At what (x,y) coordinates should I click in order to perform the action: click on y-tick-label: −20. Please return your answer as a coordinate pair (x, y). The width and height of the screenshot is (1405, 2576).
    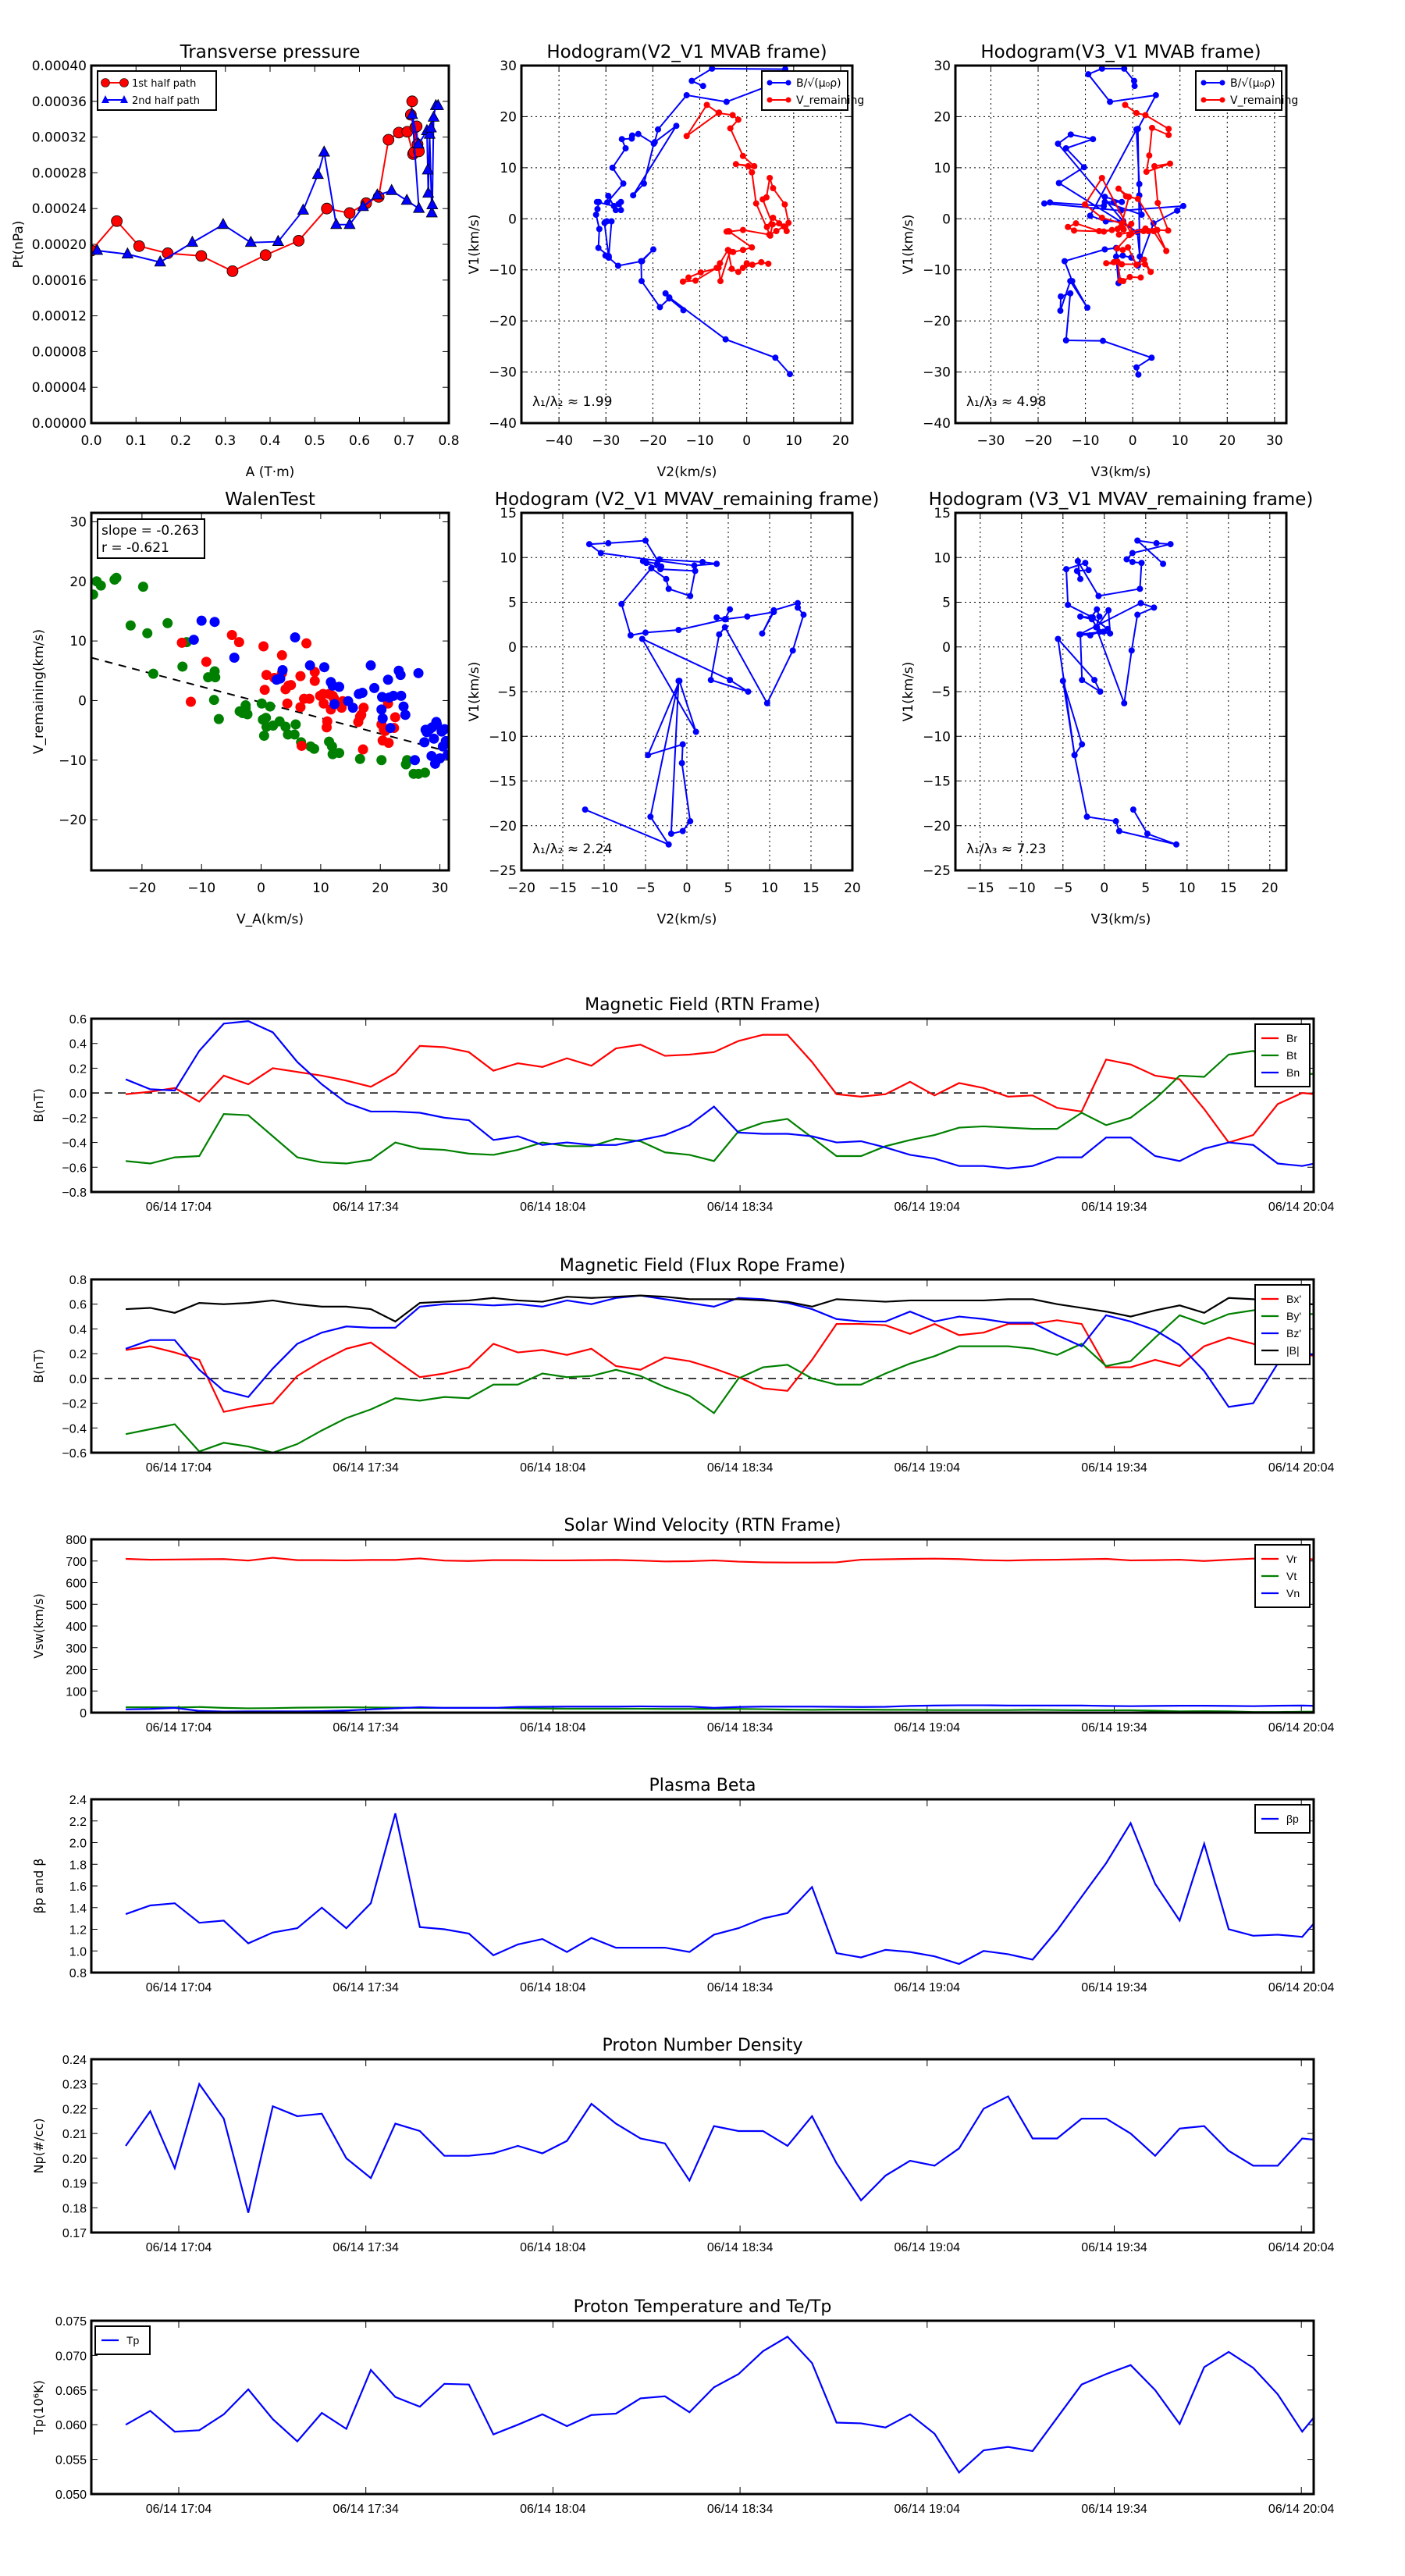
    Looking at the image, I should click on (503, 321).